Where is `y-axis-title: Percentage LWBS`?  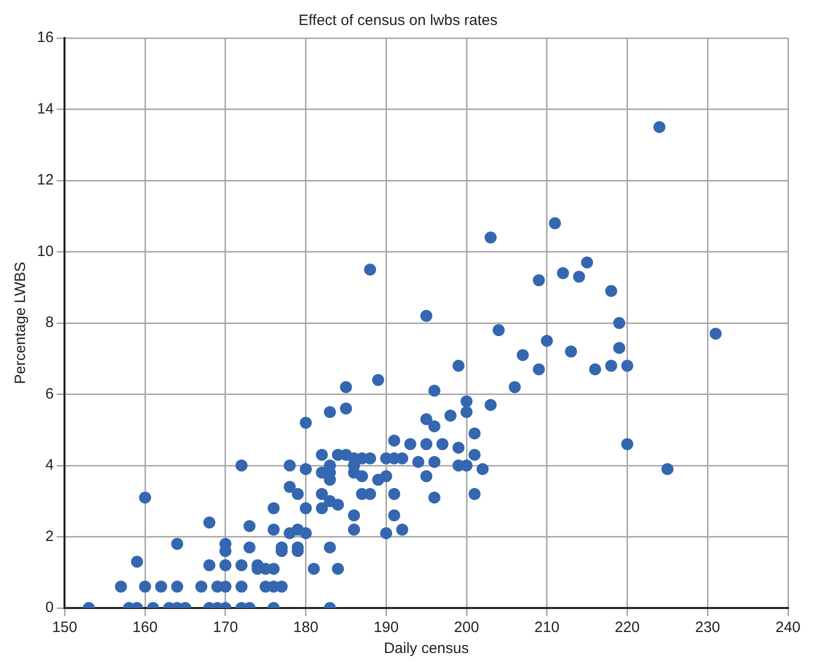 y-axis-title: Percentage LWBS is located at coordinates (21, 323).